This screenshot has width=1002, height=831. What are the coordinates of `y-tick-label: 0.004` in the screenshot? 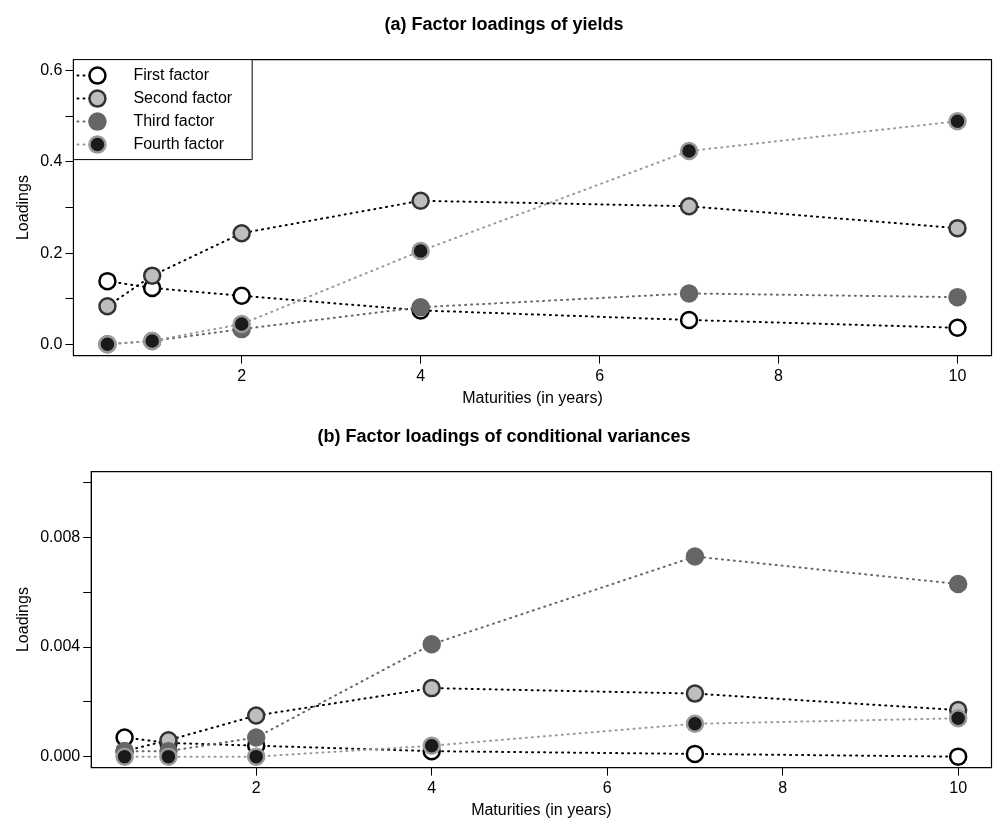 It's located at (60, 646).